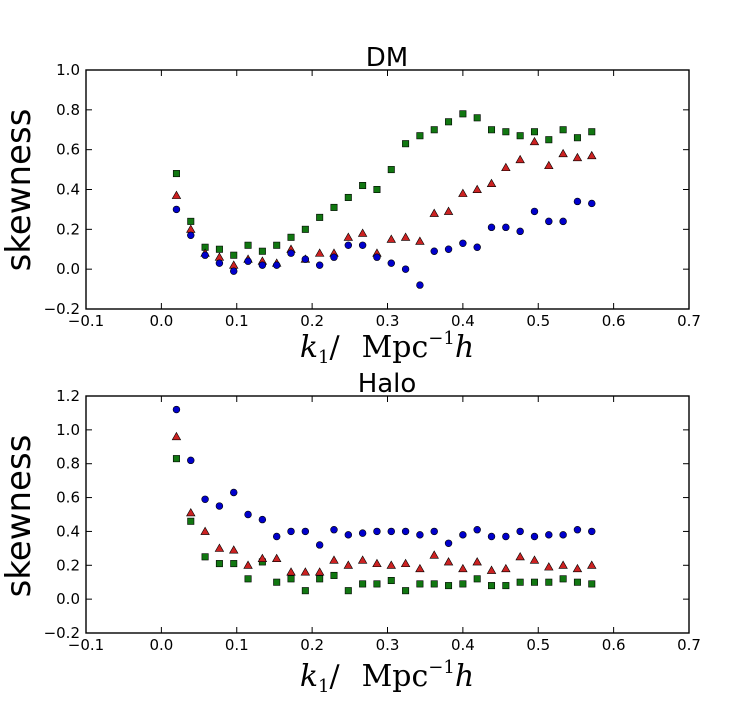 This screenshot has height=706, width=747. I want to click on y-tick-label: 0.2, so click(68, 565).